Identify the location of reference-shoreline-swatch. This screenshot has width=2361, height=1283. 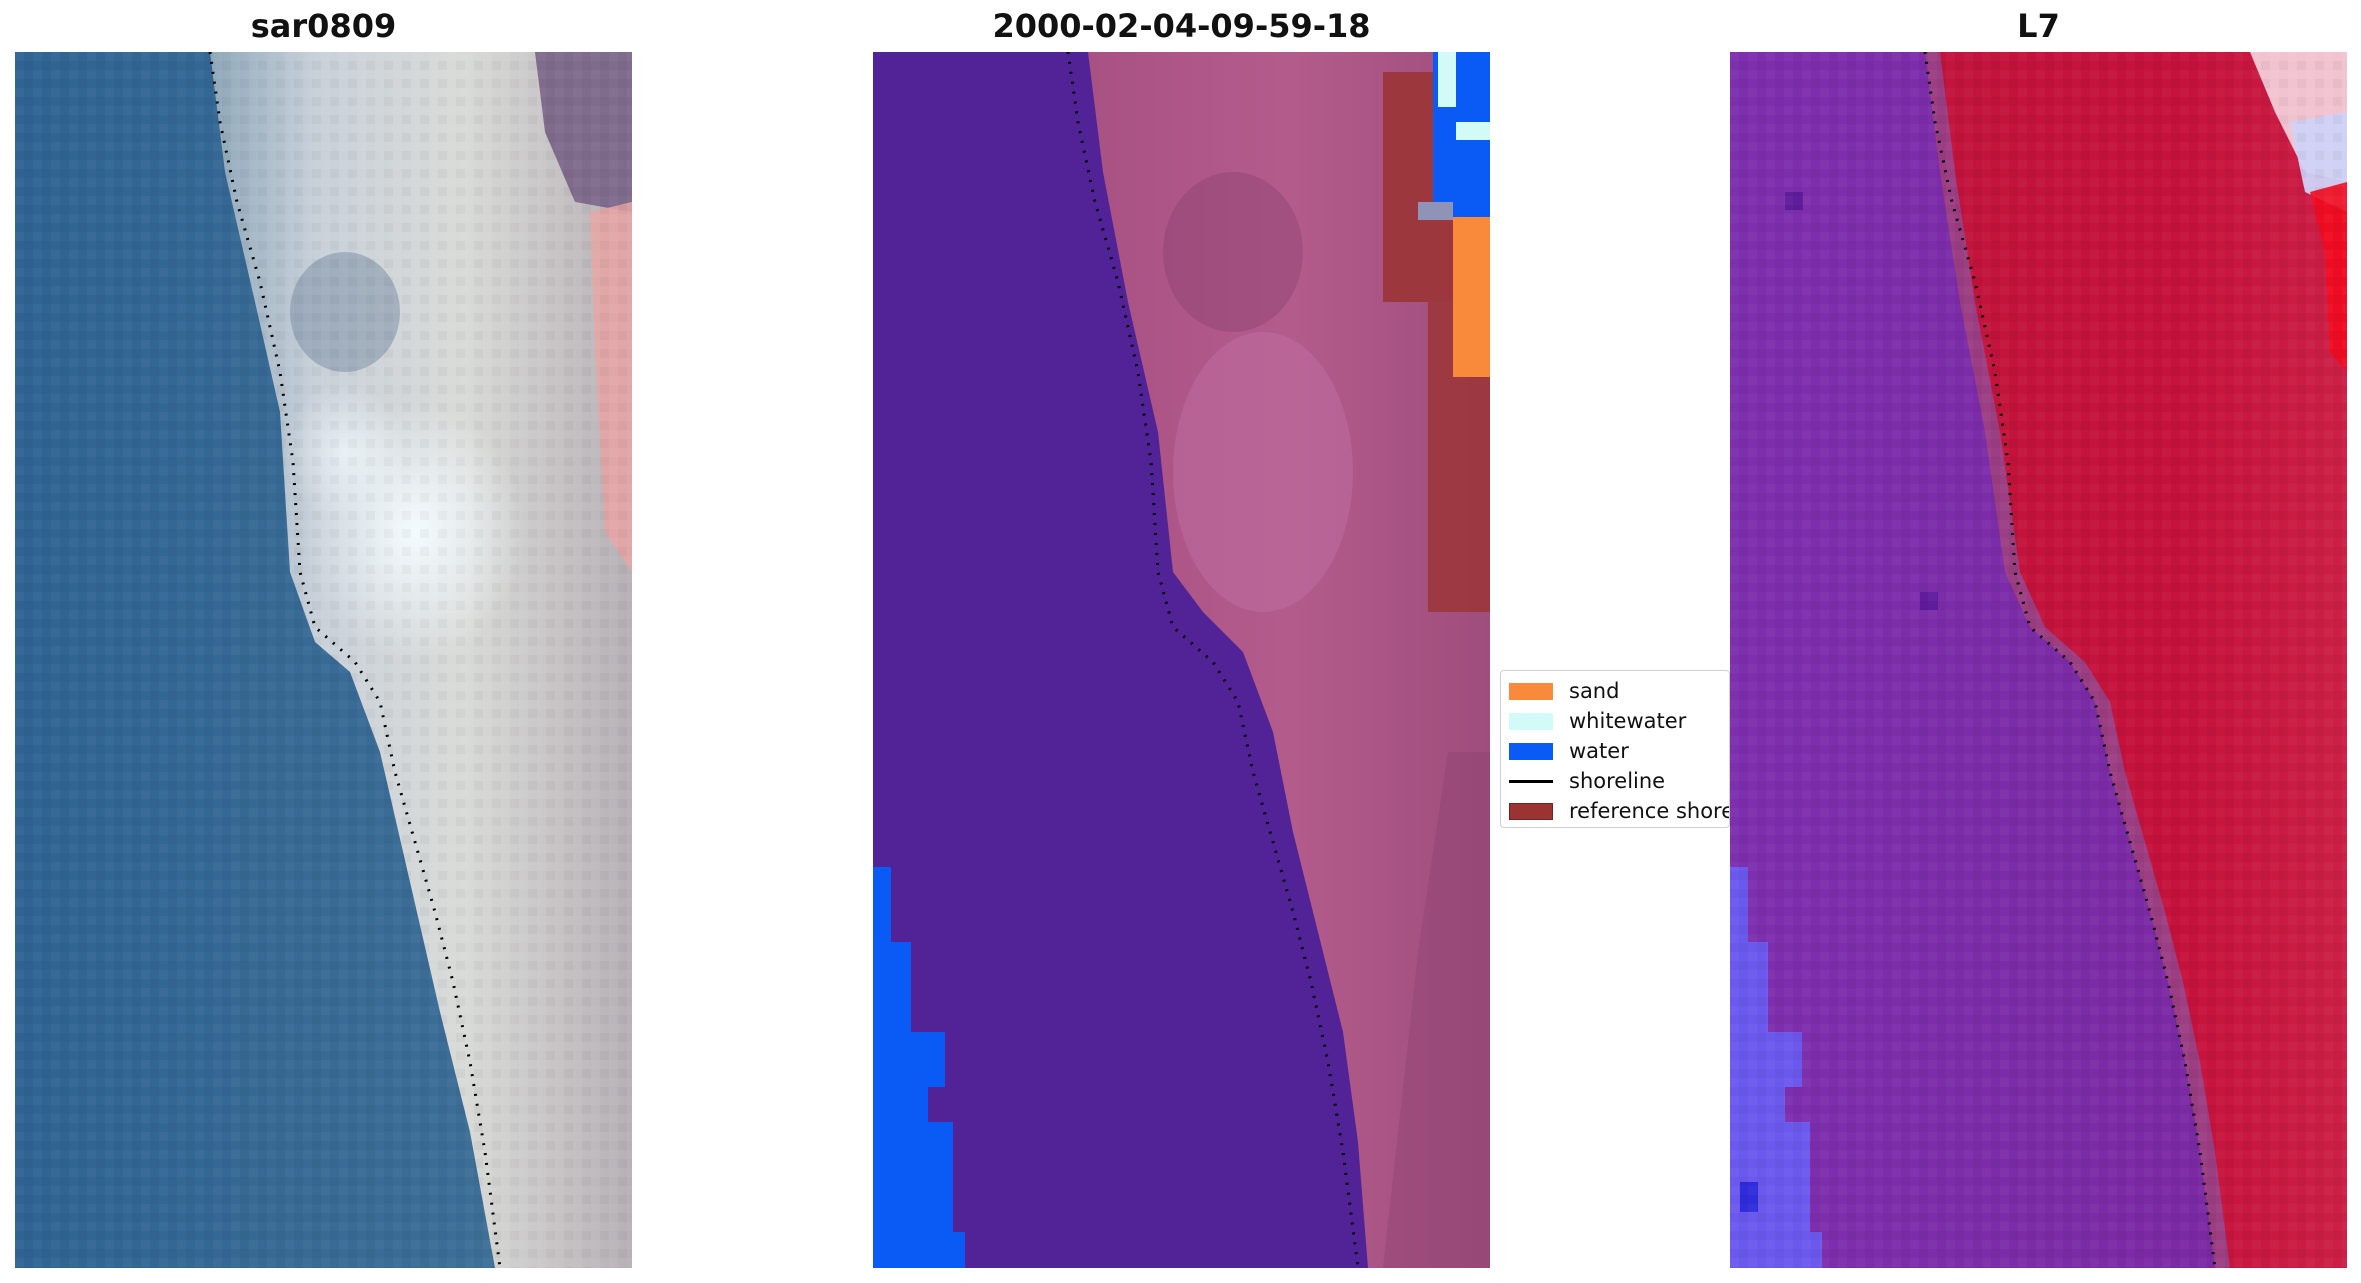
(1531, 811).